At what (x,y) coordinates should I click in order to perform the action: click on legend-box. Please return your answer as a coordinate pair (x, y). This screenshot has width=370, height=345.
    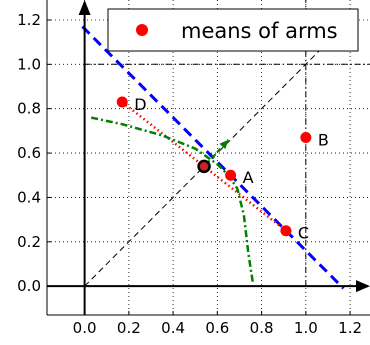
    Looking at the image, I should click on (233, 30).